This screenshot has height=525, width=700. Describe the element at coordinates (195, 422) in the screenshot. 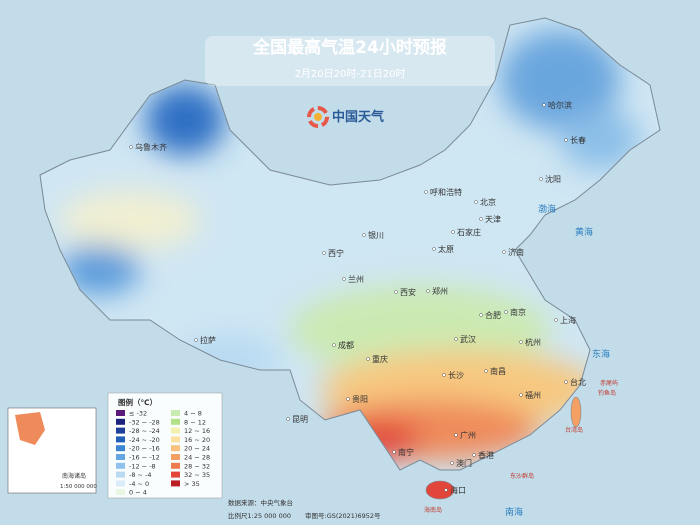

I see `legend-label: 8 ~ 12` at that location.